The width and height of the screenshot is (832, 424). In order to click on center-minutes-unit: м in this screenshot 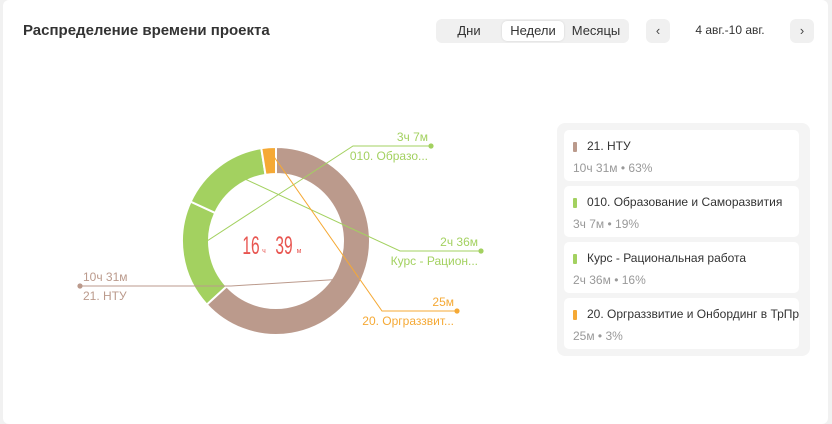, I will do `click(299, 251)`.